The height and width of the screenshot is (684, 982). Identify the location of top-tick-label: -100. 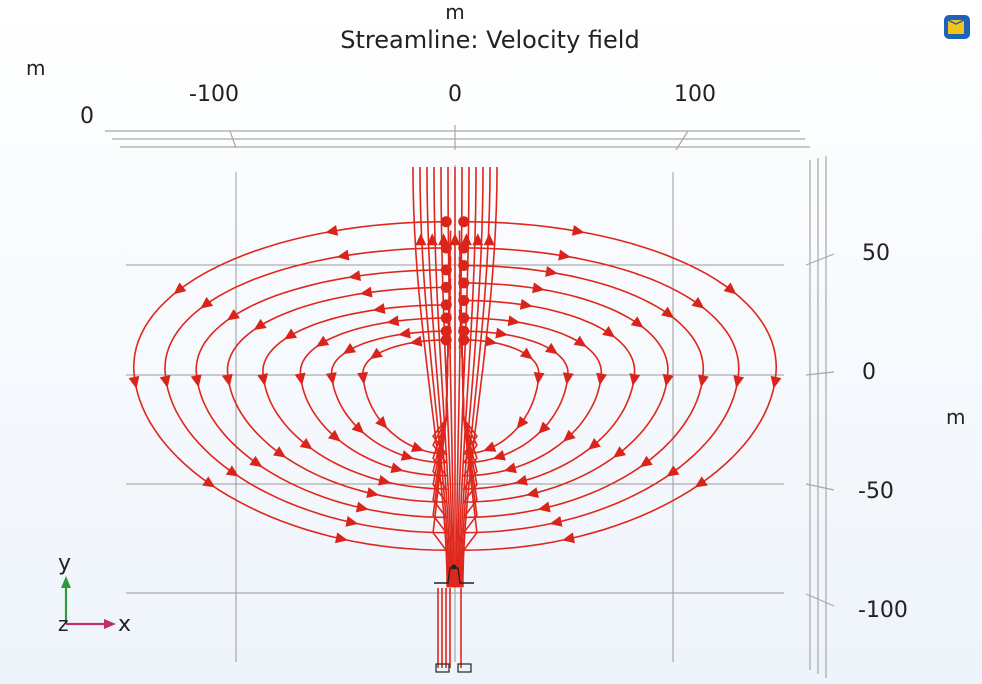
(214, 94).